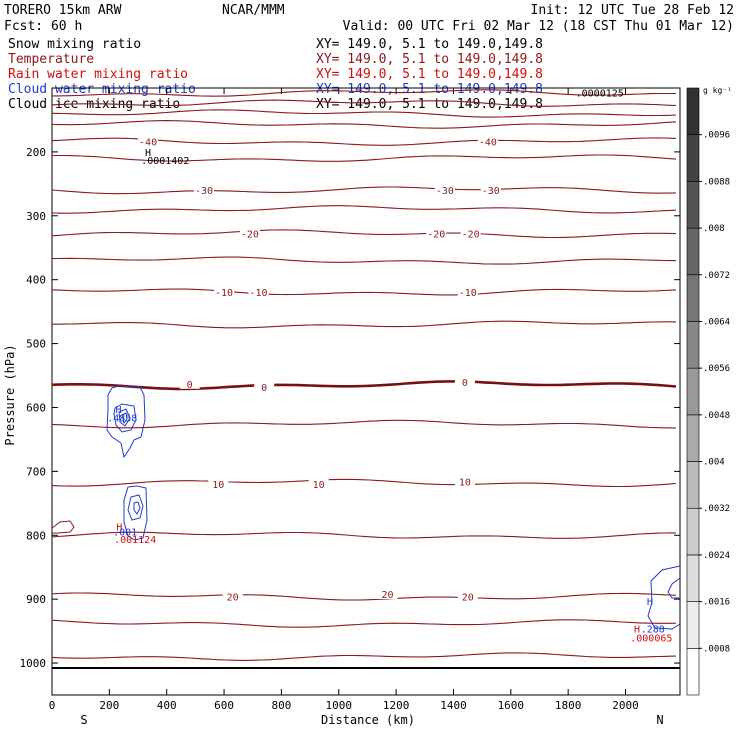  What do you see at coordinates (368, 720) in the screenshot?
I see `x-axis-label: Distance (km)` at bounding box center [368, 720].